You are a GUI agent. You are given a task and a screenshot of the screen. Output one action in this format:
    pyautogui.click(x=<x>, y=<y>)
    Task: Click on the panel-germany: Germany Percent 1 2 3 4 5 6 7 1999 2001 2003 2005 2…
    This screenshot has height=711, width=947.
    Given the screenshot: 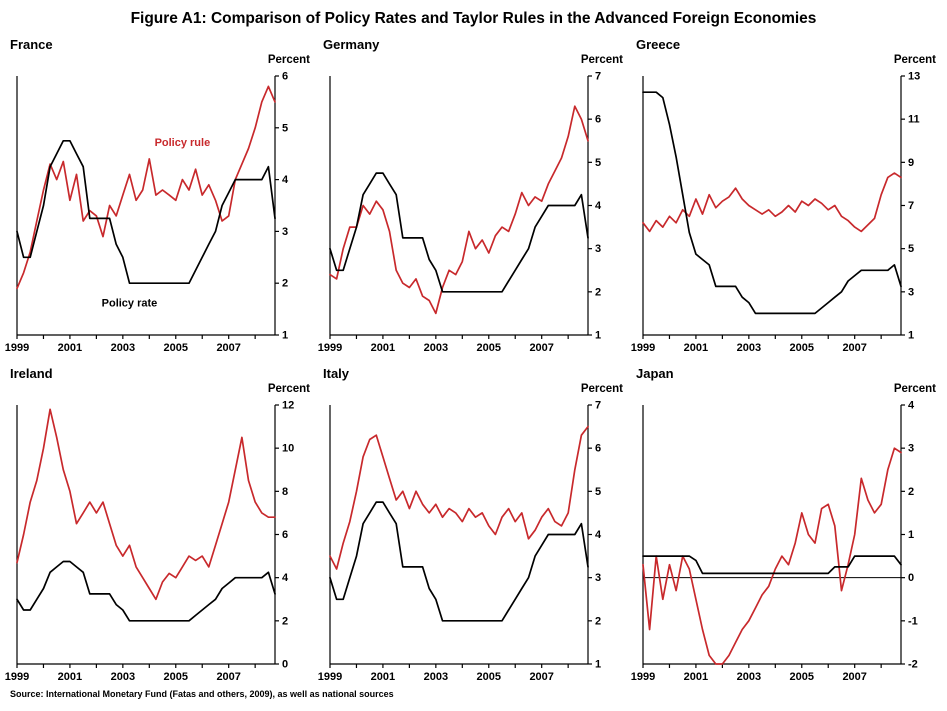 What is the action you would take?
    pyautogui.click(x=471, y=197)
    